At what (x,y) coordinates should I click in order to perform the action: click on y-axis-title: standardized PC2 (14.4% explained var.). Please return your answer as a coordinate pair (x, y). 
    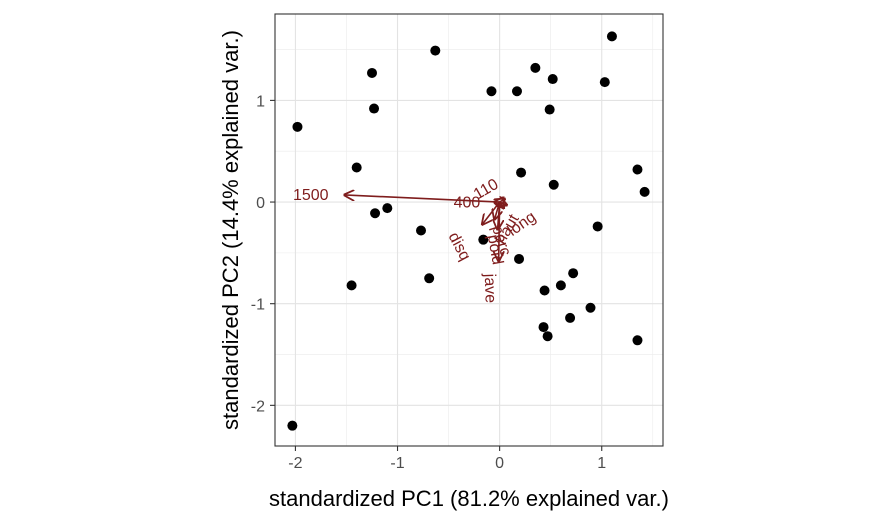
    Looking at the image, I should click on (230, 230).